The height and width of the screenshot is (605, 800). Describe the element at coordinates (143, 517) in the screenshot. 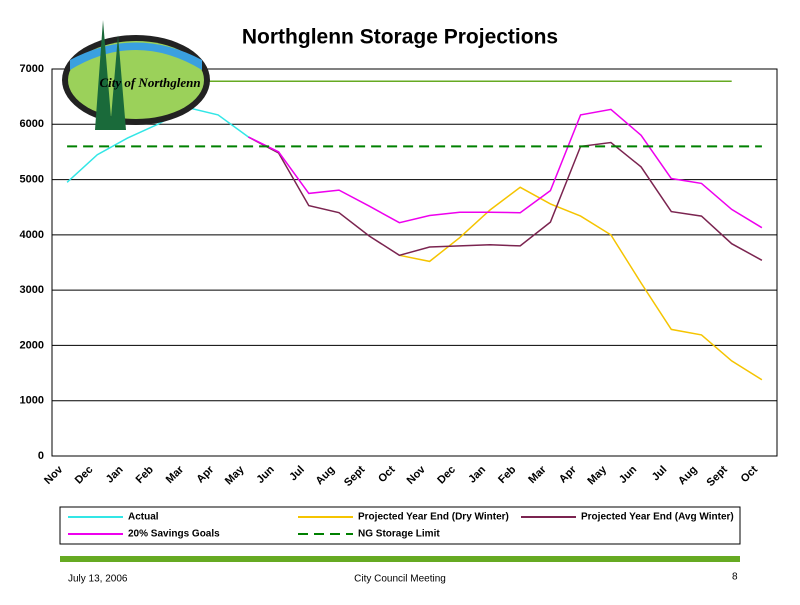

I see `legend-label: Actual` at that location.